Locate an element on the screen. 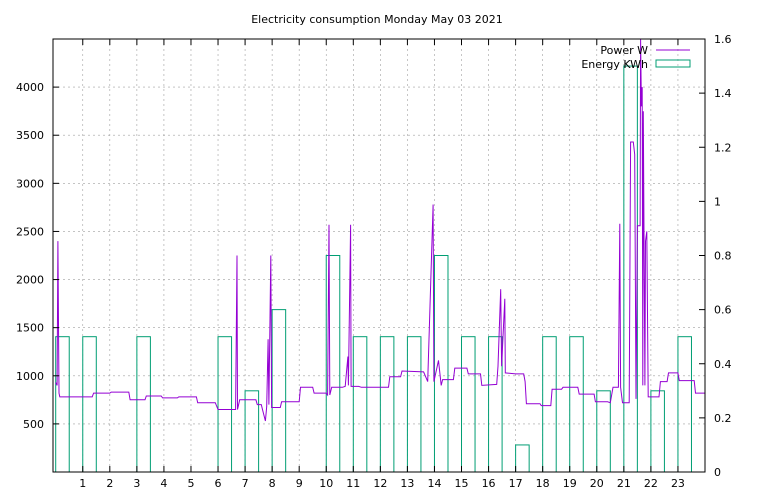 Image resolution: width=768 pixels, height=500 pixels. x-tick-label: 13 is located at coordinates (407, 483).